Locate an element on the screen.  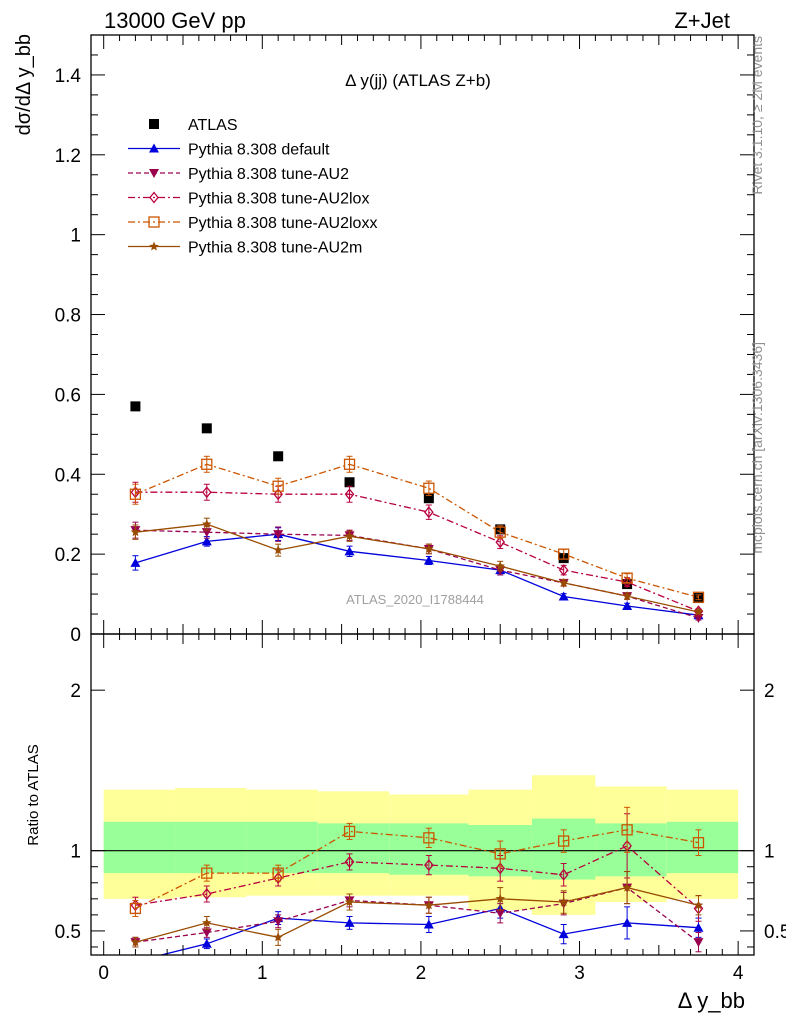
mcplots-side-text: mcplots.cern.ch [arXiv:1306.3436] is located at coordinates (757, 448).